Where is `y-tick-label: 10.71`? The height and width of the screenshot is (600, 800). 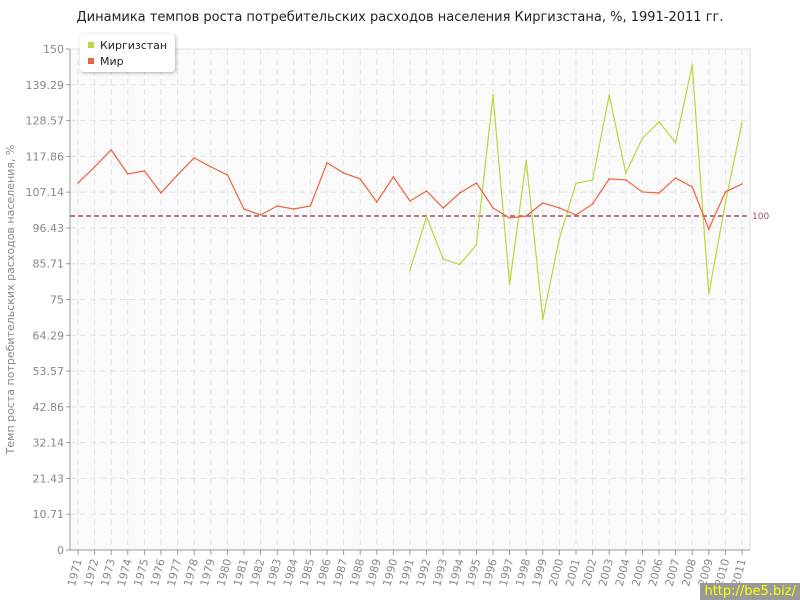
y-tick-label: 10.71 is located at coordinates (49, 514).